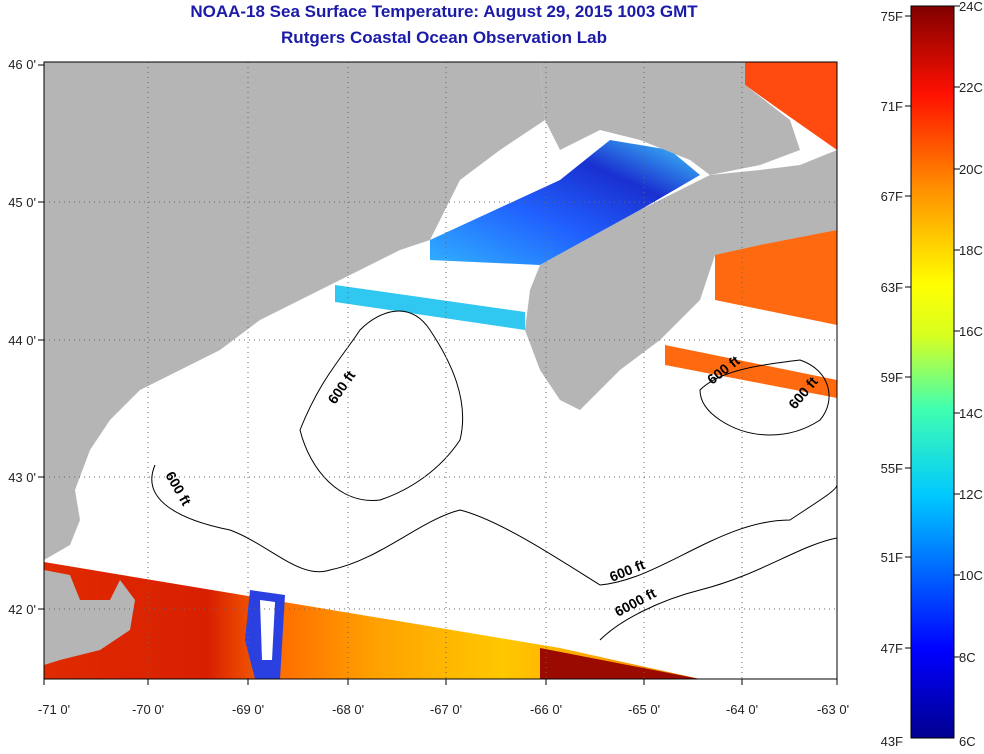 Image resolution: width=984 pixels, height=754 pixels. I want to click on contour-600ft-basin, so click(381, 405).